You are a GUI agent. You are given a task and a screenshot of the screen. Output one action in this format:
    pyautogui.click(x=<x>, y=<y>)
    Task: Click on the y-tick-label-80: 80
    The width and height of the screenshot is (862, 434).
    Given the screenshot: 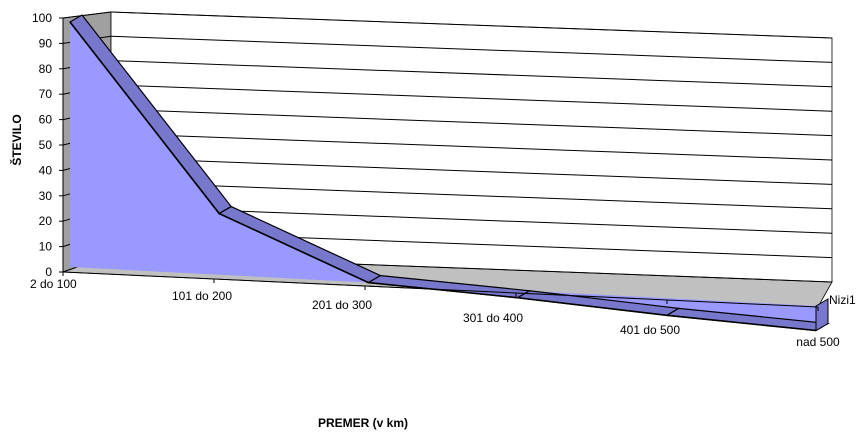 What is the action you would take?
    pyautogui.click(x=46, y=69)
    